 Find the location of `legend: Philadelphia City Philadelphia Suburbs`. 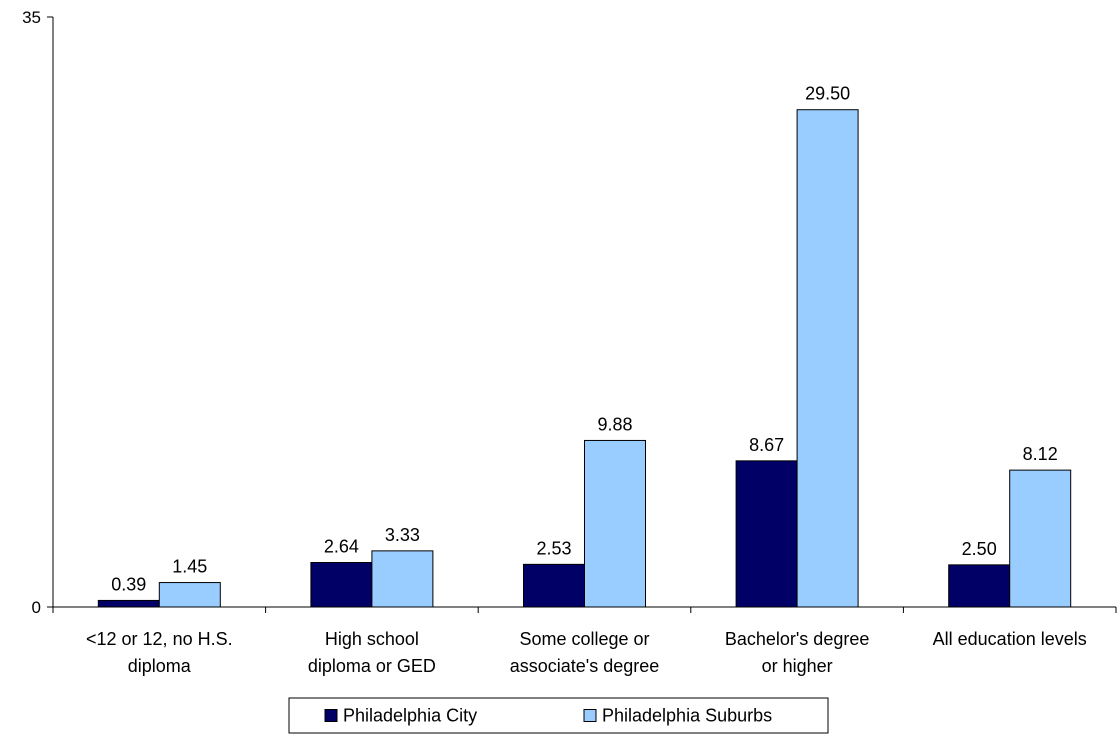

legend: Philadelphia City Philadelphia Suburbs is located at coordinates (558, 715).